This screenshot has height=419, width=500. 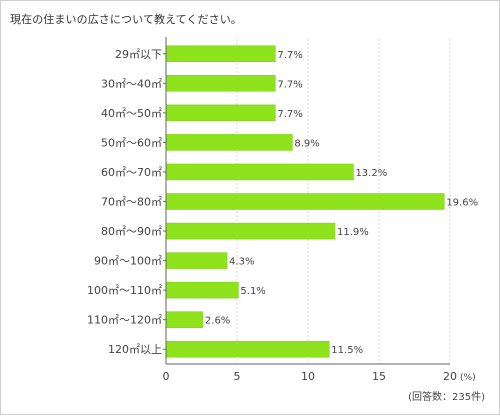 I want to click on category-label: 120㎡以上, so click(x=135, y=349).